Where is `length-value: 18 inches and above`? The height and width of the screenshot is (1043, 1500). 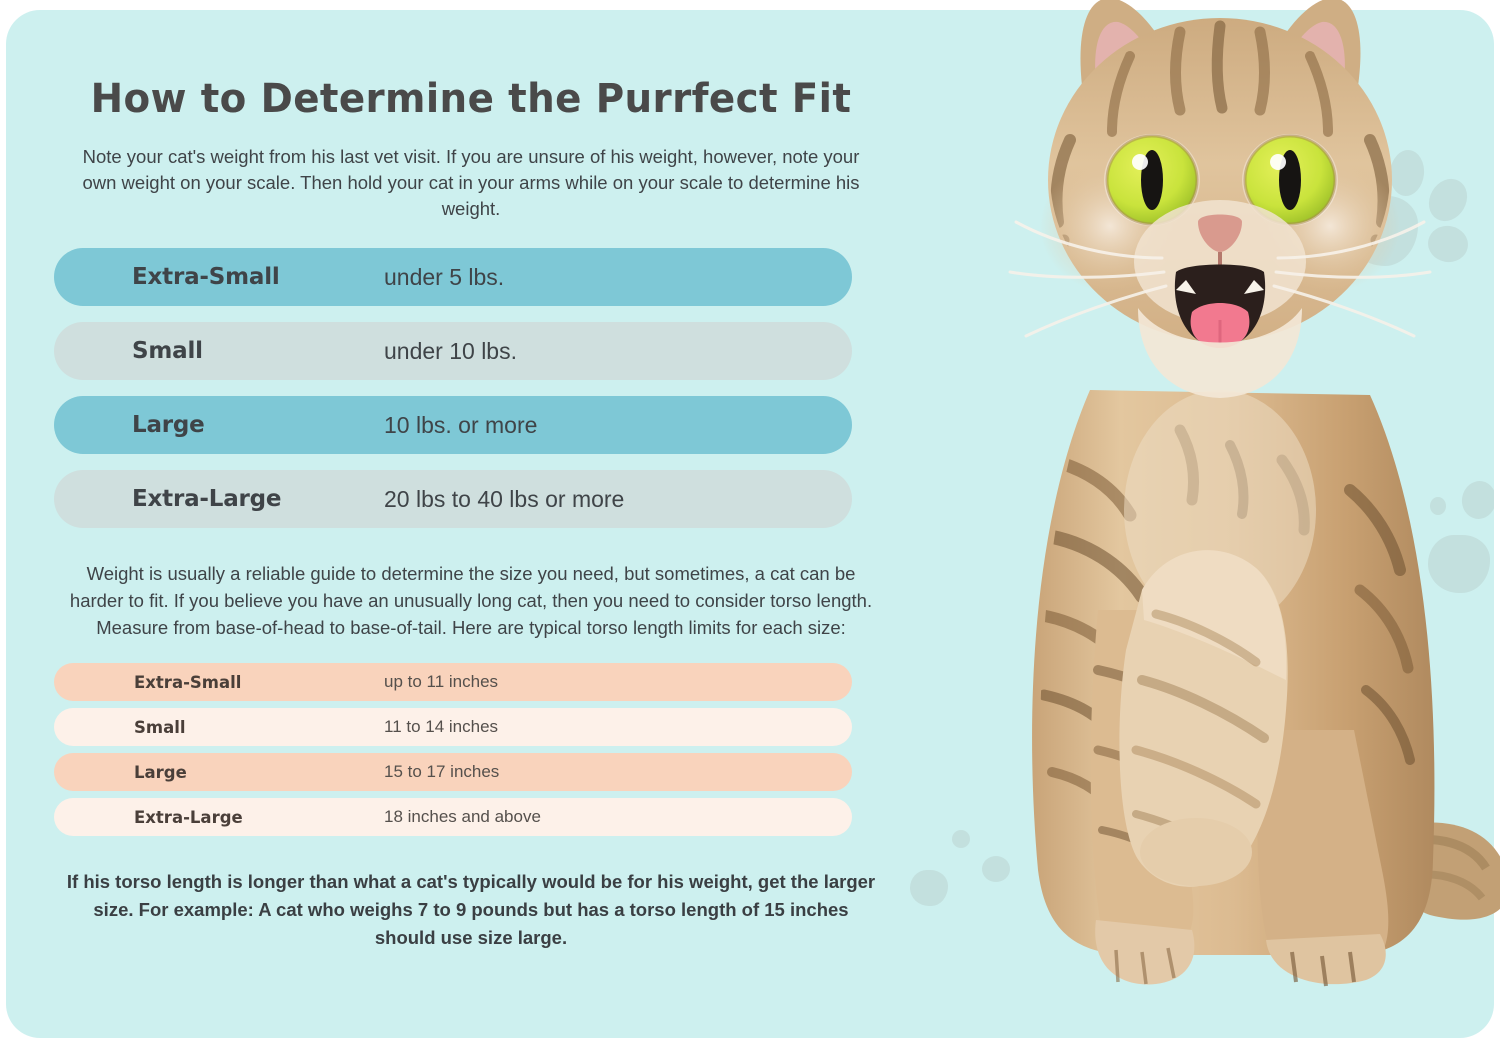 length-value: 18 inches and above is located at coordinates (462, 816).